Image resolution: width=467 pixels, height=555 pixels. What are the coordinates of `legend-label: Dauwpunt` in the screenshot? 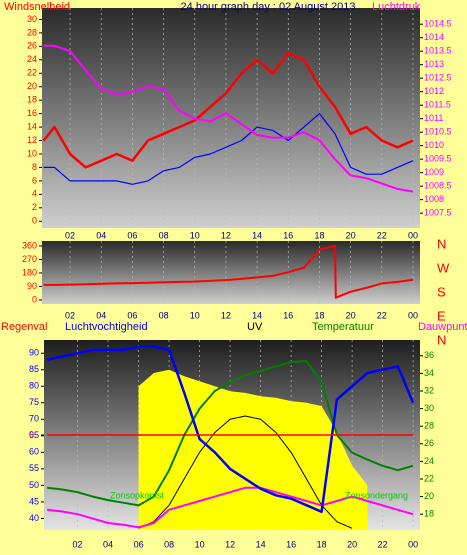 It's located at (442, 327).